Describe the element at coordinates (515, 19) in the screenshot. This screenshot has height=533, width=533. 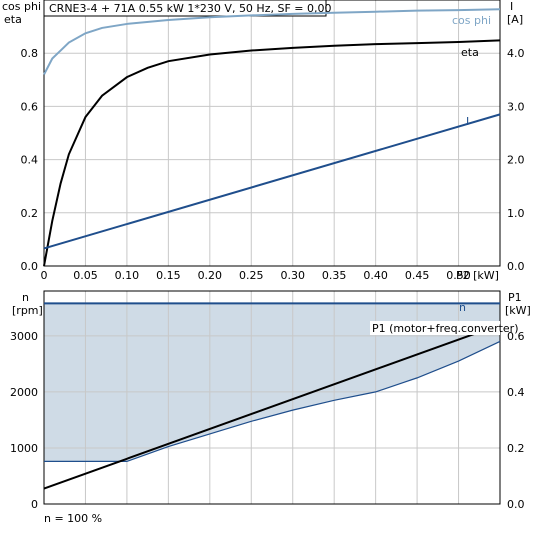
I see `top-right-axis-label-2: [A]` at that location.